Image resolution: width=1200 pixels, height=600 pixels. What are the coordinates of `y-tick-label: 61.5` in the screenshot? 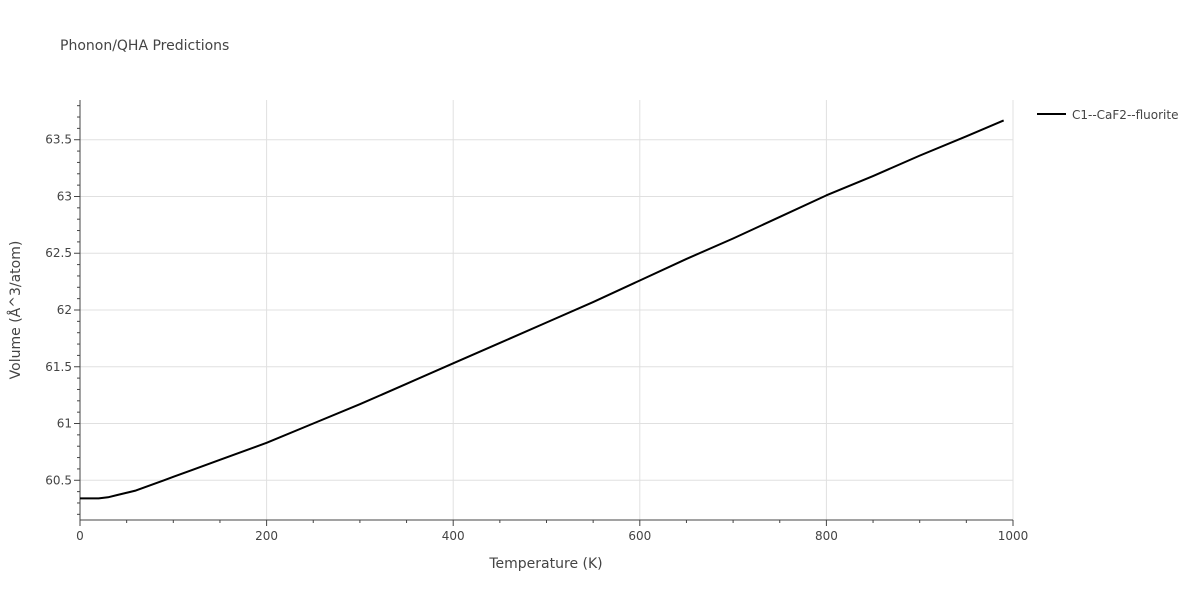 It's located at (58, 367).